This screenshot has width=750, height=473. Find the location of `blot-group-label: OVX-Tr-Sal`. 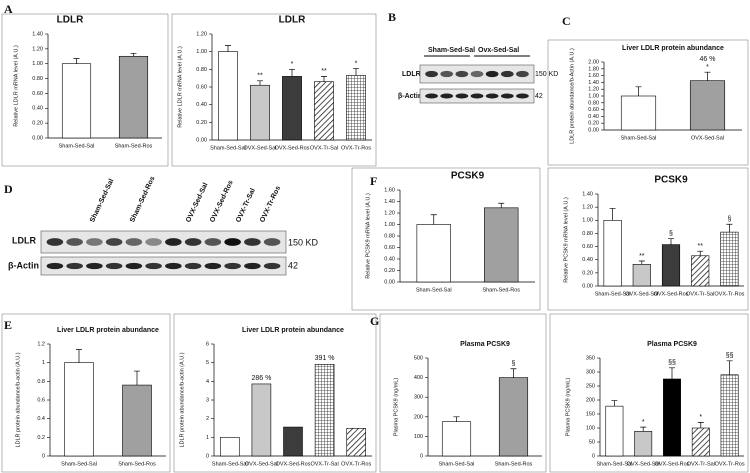

blot-group-label: OVX-Tr-Sal is located at coordinates (246, 205).